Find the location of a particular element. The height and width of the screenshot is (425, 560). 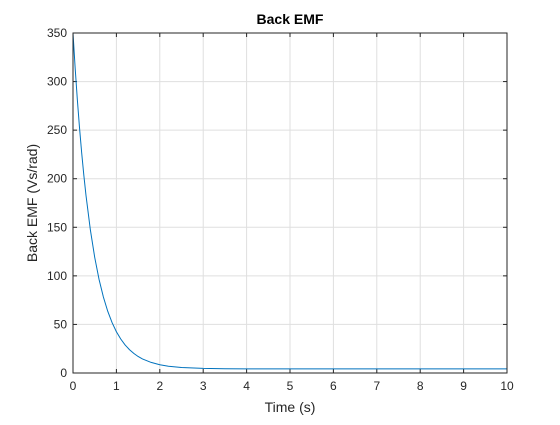

y-tick-label: 150 is located at coordinates (57, 227).